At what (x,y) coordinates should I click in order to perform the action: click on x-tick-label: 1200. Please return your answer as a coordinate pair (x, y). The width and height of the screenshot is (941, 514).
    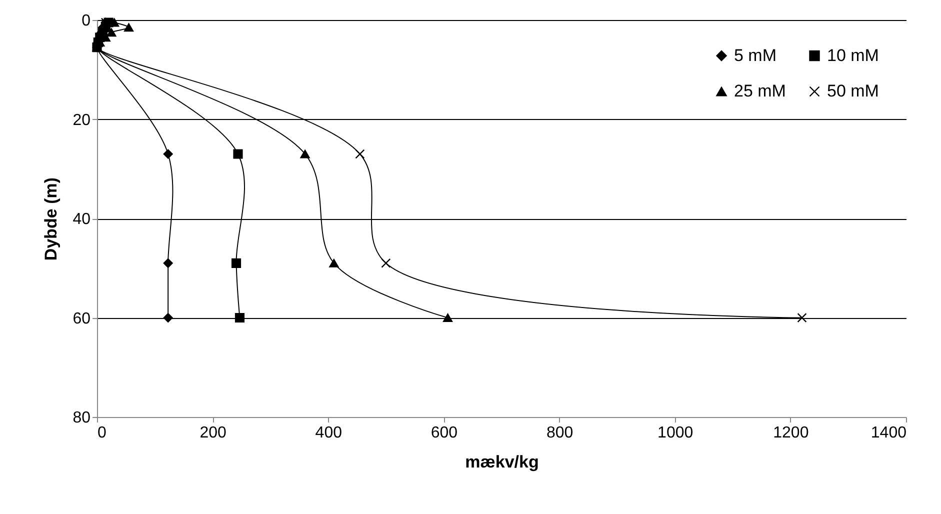
    Looking at the image, I should click on (791, 433).